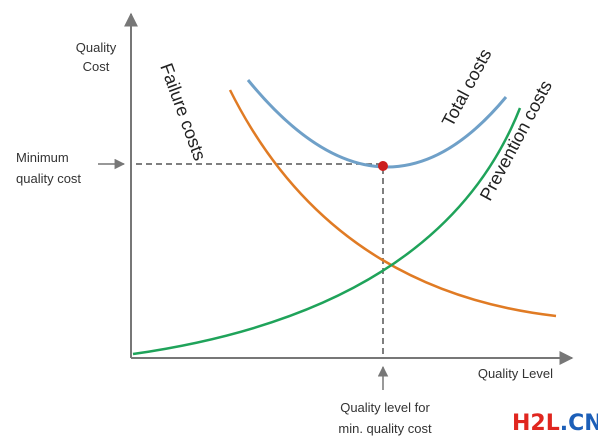 The height and width of the screenshot is (443, 598). Describe the element at coordinates (516, 140) in the screenshot. I see `prevention-costs-label: Prevention costs` at that location.